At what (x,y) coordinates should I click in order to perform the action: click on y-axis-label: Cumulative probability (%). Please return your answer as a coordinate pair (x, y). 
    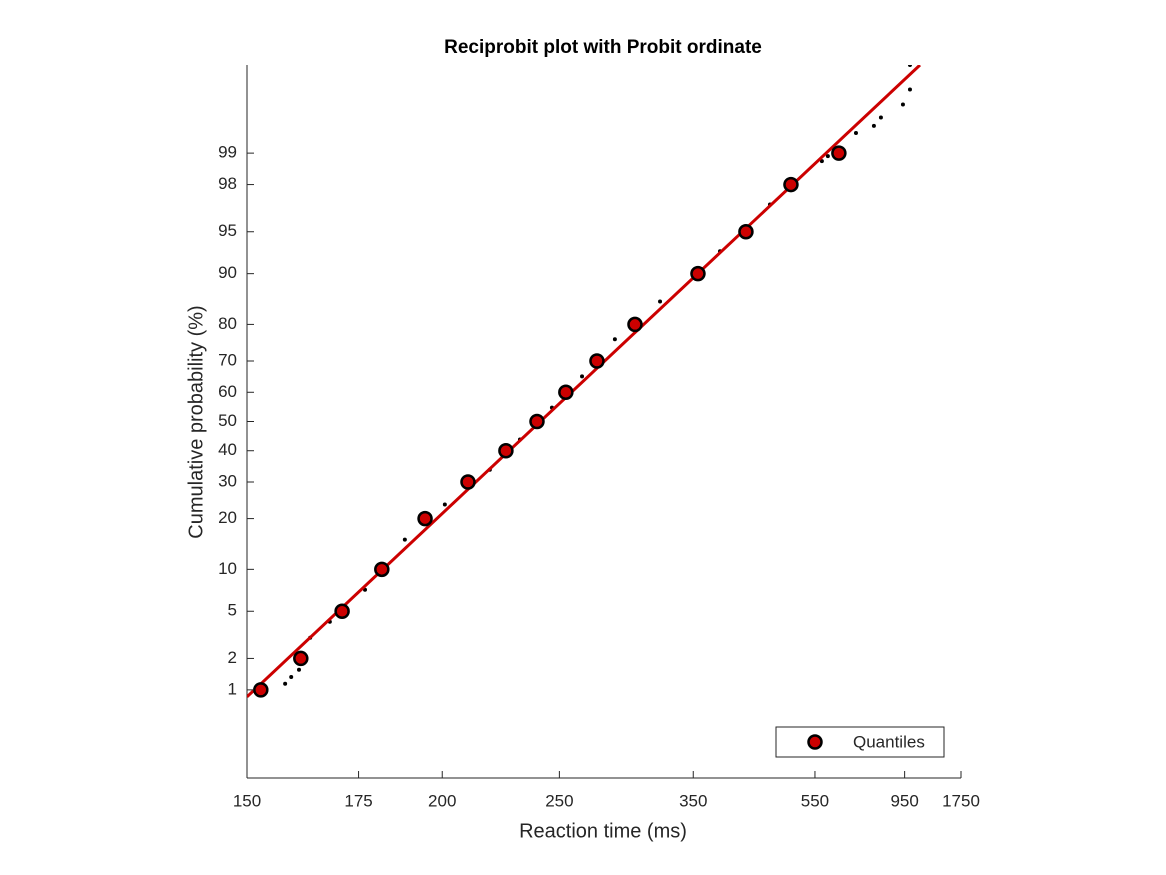
    Looking at the image, I should click on (196, 421).